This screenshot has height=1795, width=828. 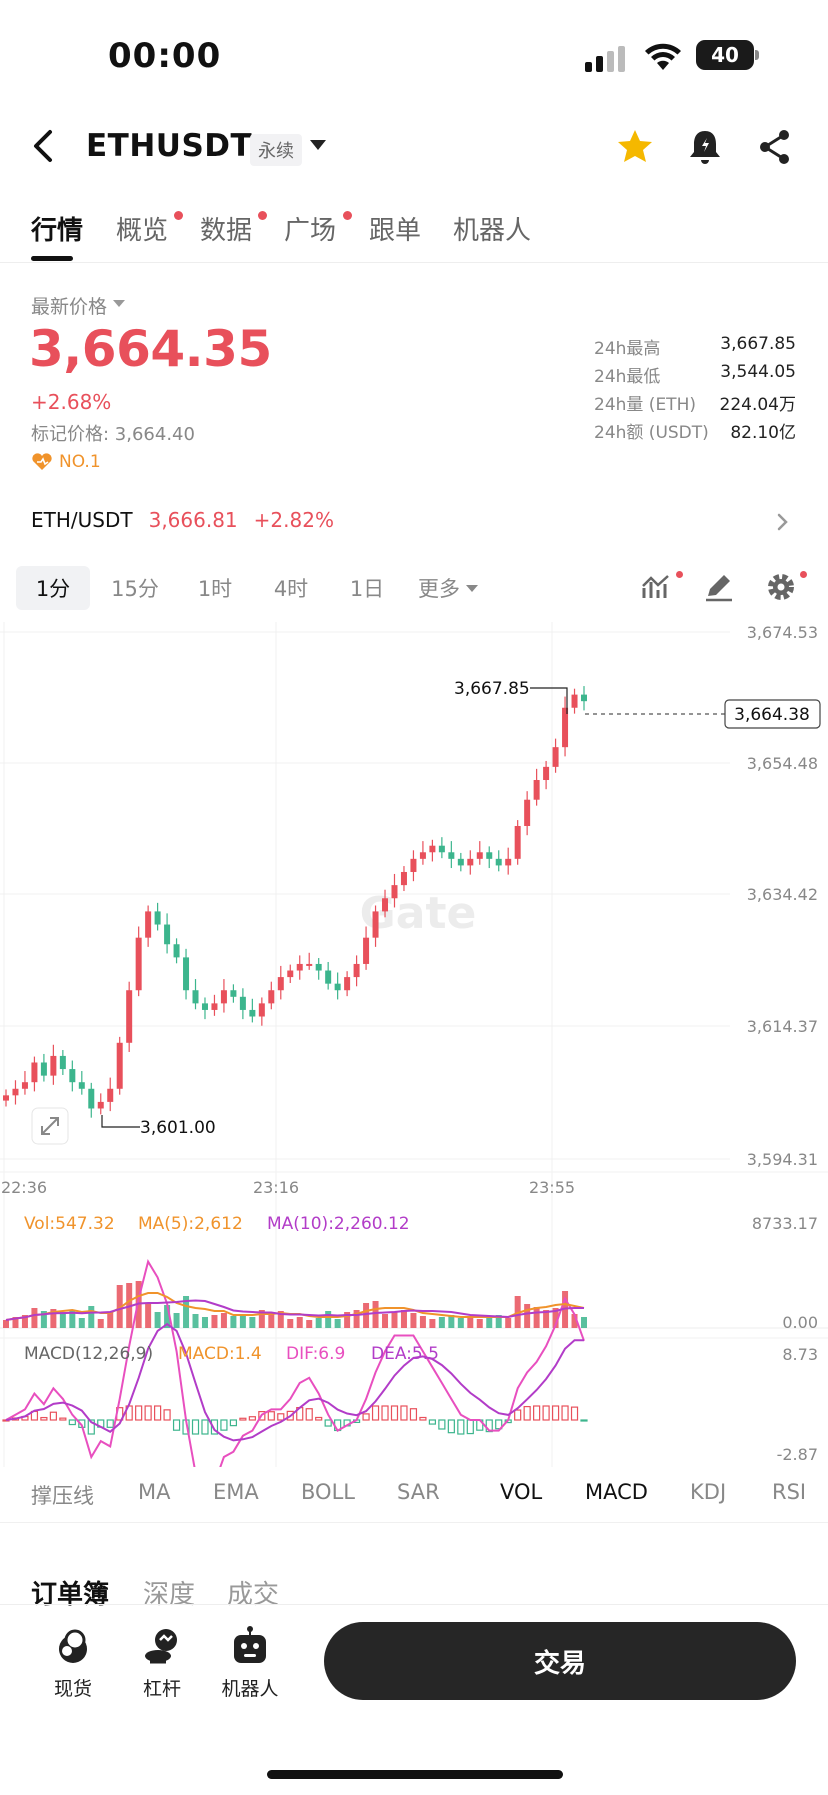 What do you see at coordinates (43, 146) in the screenshot?
I see `back-arrow-icon` at bounding box center [43, 146].